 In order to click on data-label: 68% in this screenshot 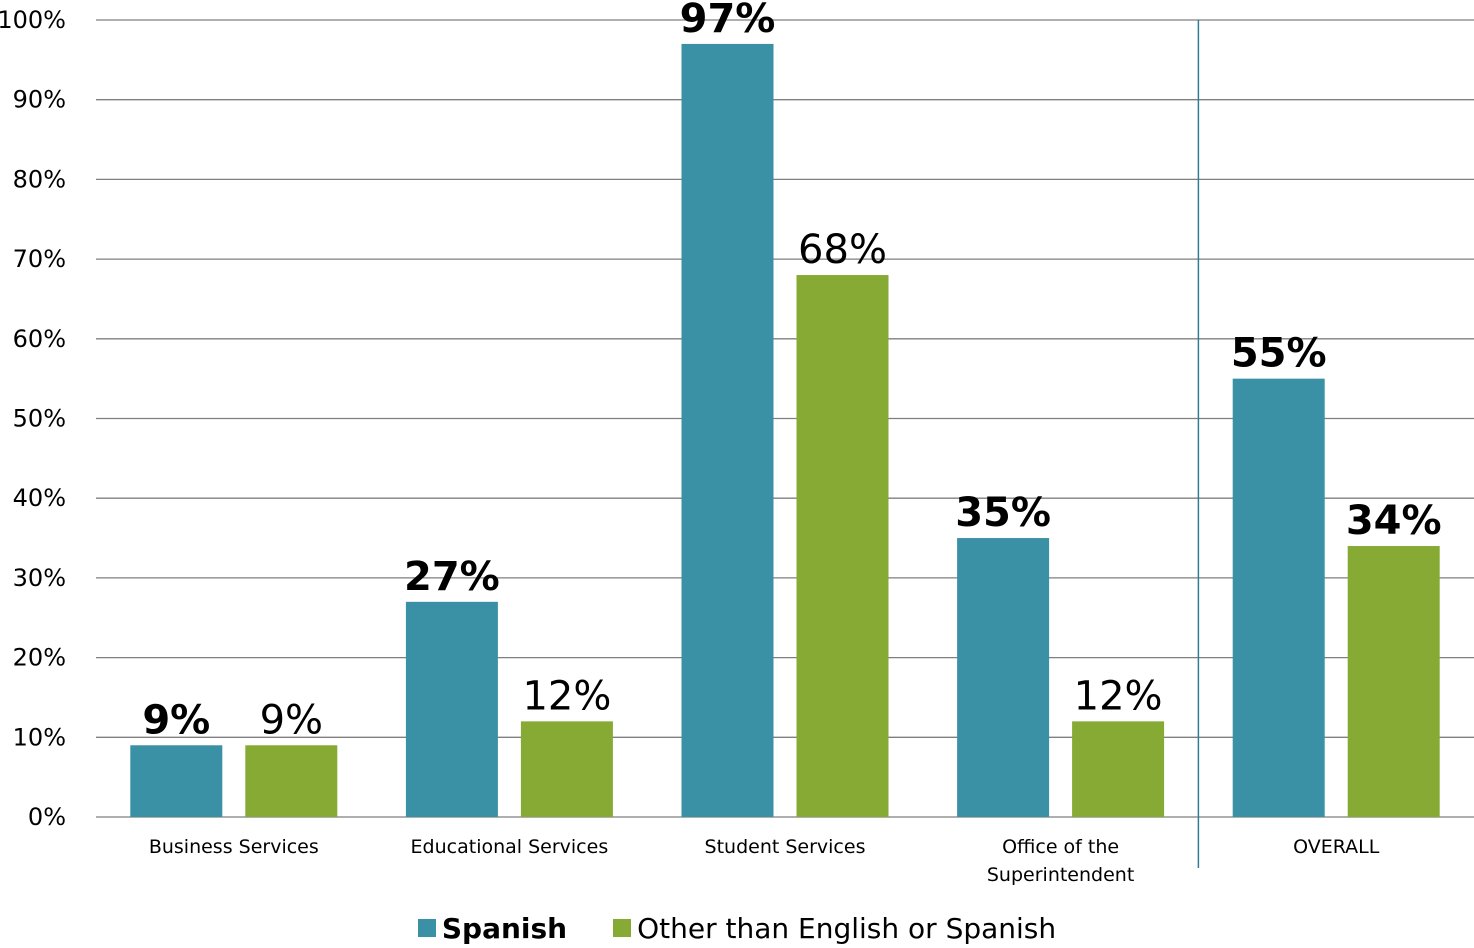, I will do `click(842, 250)`.